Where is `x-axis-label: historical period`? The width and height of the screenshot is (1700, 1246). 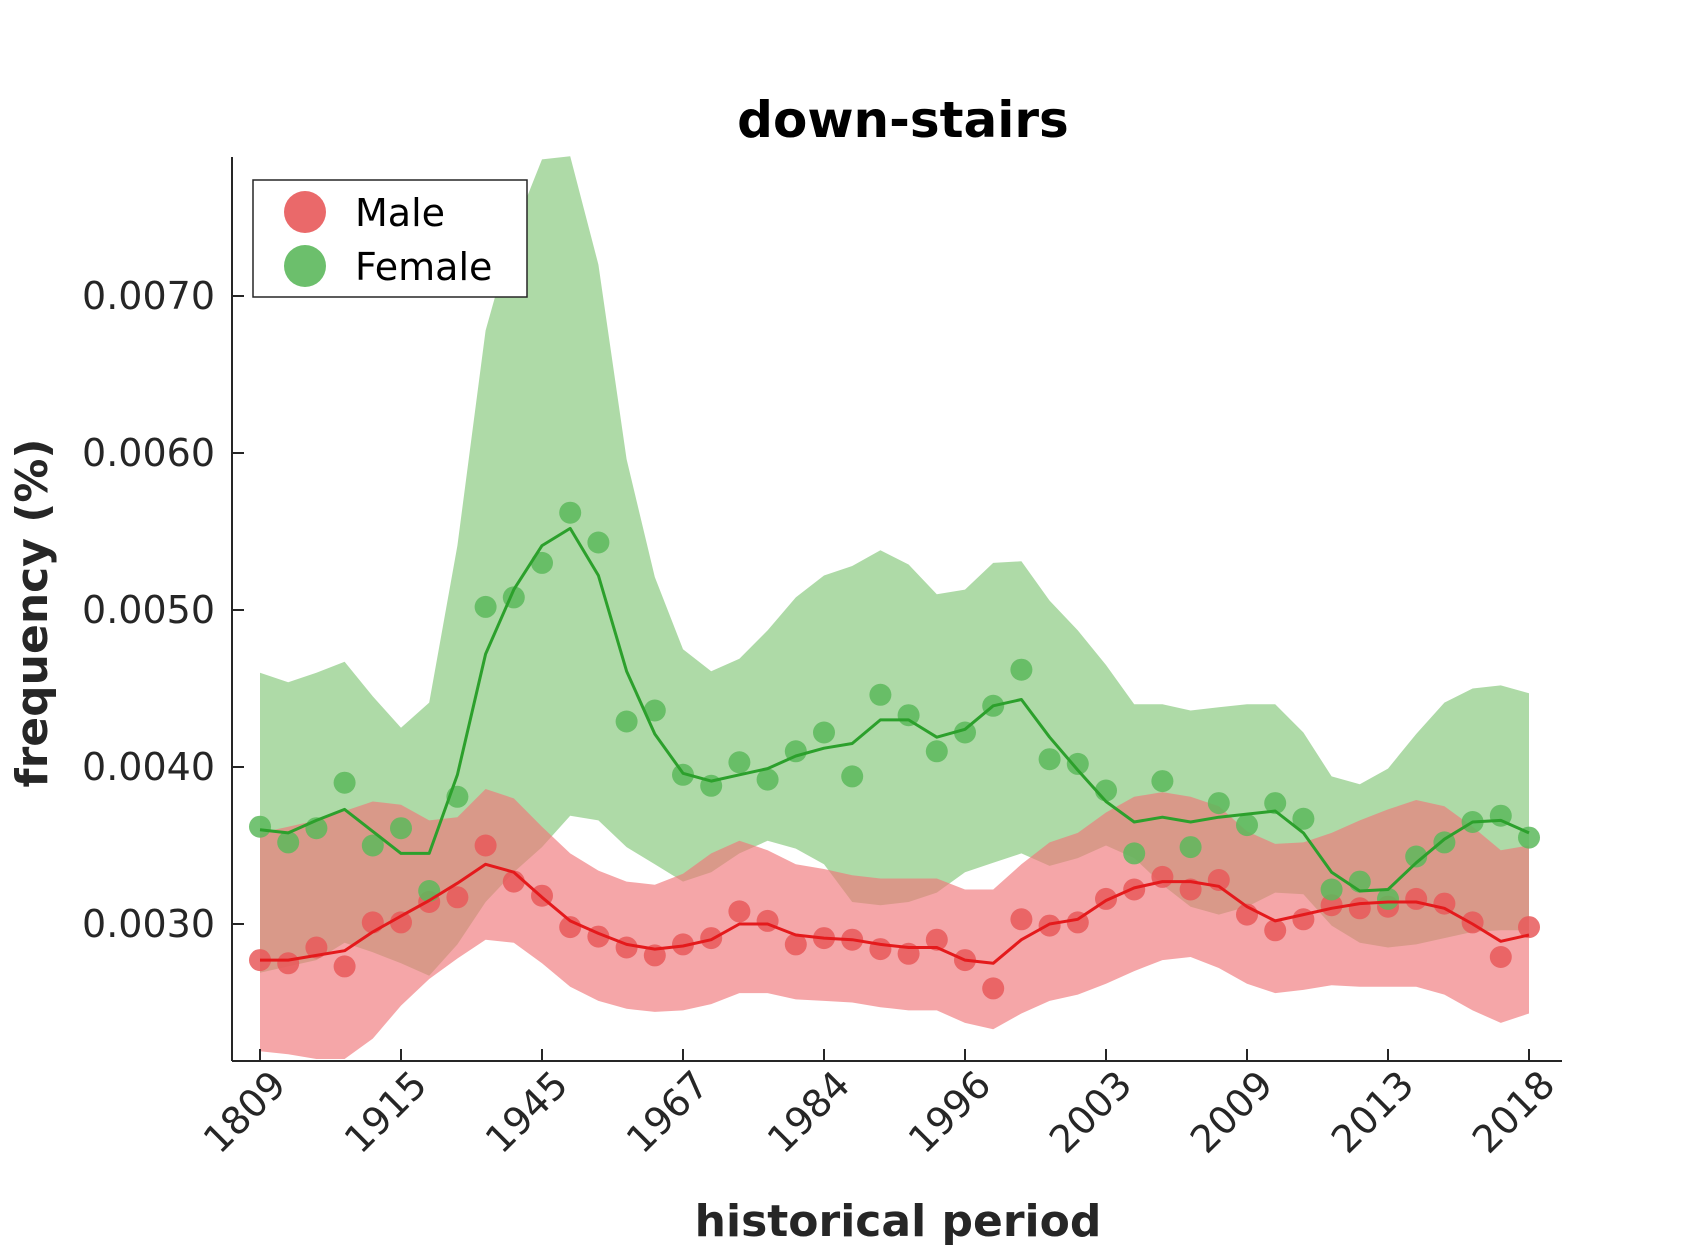 x-axis-label: historical period is located at coordinates (898, 1221).